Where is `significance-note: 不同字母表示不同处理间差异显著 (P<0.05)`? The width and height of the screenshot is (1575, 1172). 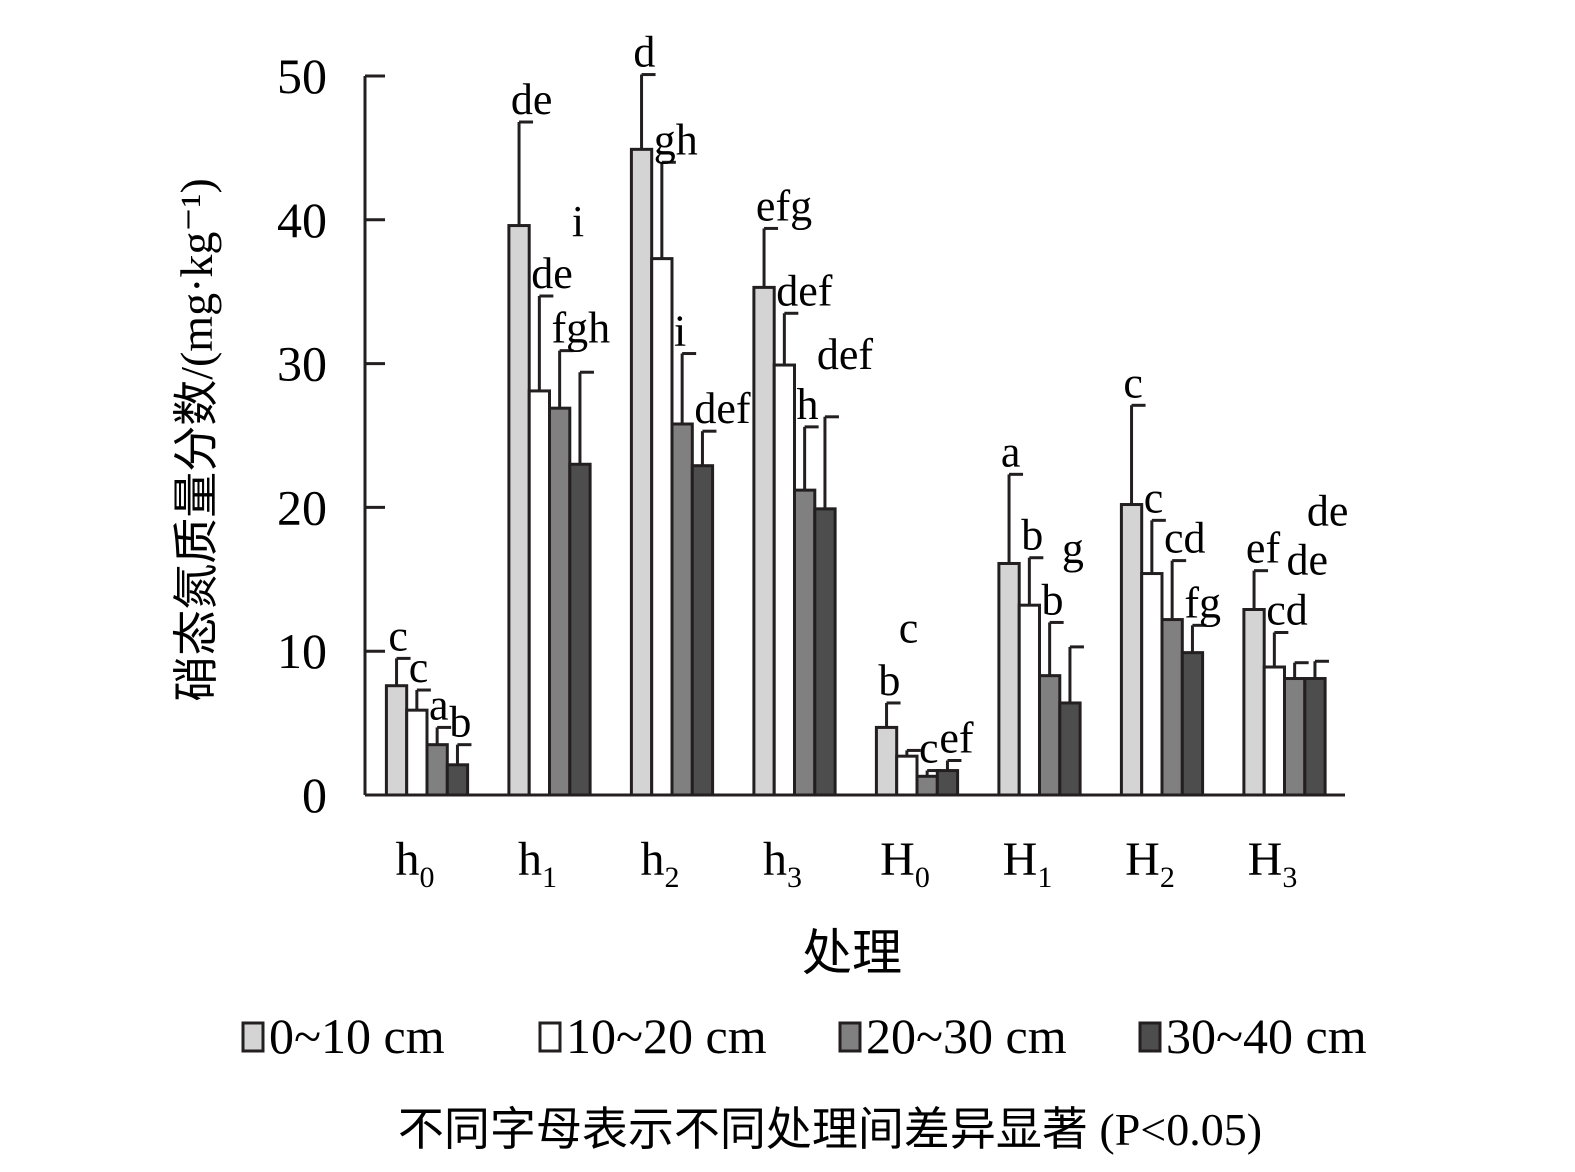 significance-note: 不同字母表示不同处理间差异显著 (P<0.05) is located at coordinates (830, 1129).